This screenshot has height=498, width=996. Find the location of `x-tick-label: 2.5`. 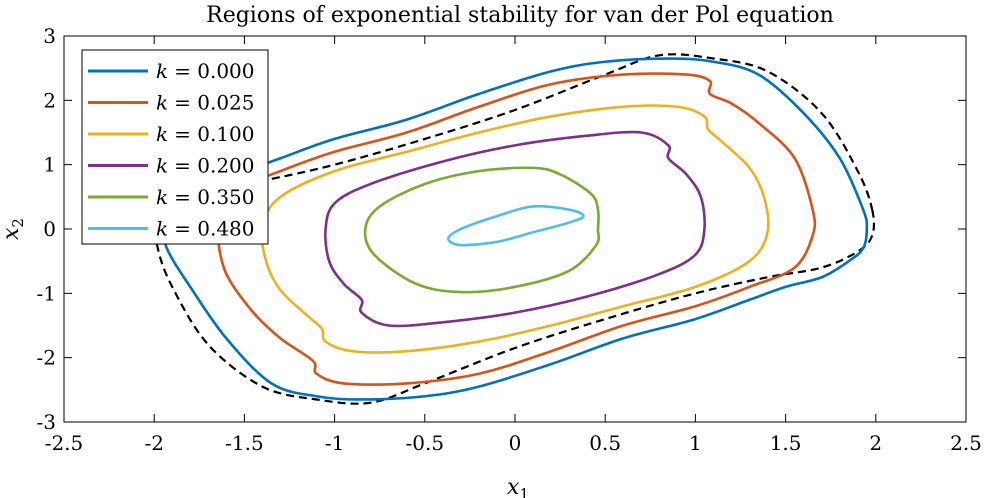

x-tick-label: 2.5 is located at coordinates (966, 443).